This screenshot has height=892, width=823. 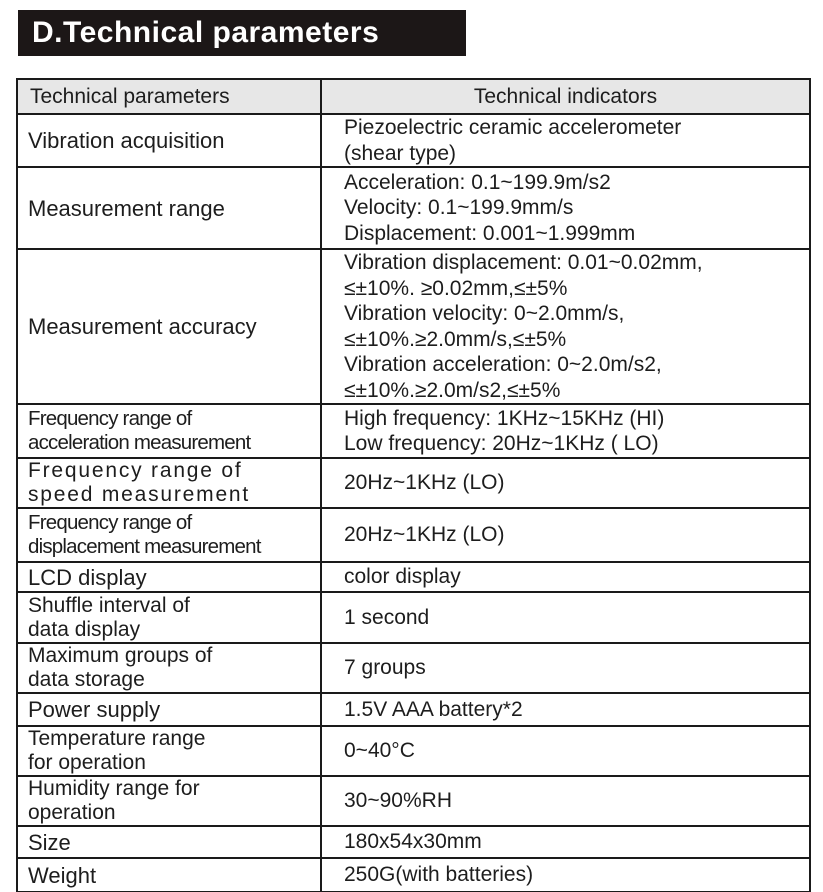 What do you see at coordinates (565, 874) in the screenshot?
I see `indicator-cell: 250G(with batteries)` at bounding box center [565, 874].